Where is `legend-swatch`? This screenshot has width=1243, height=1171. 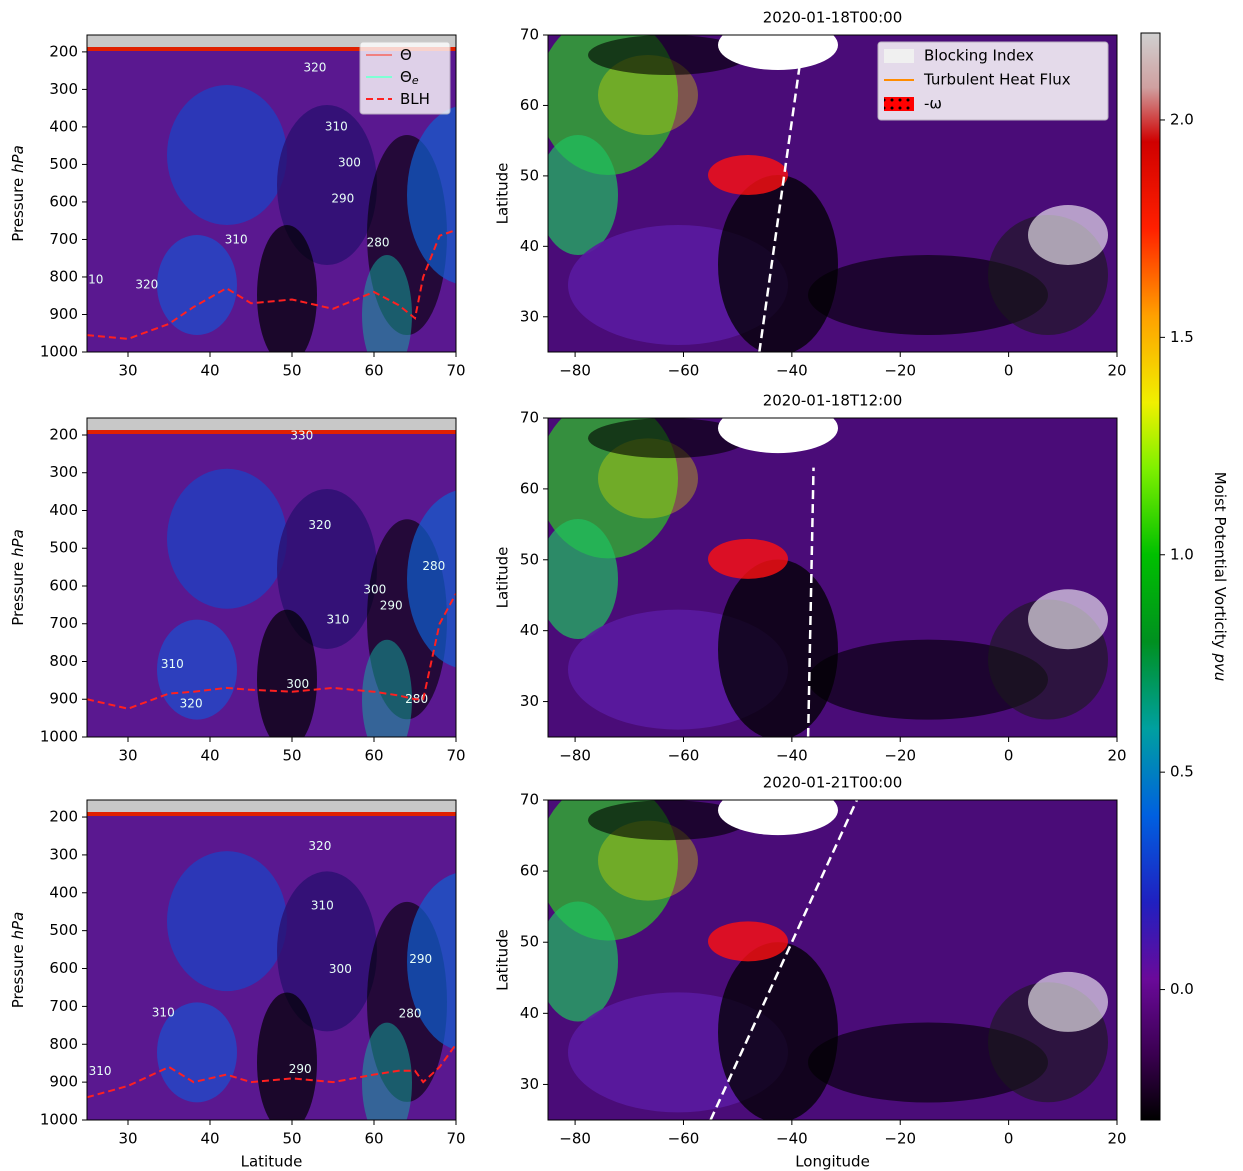
legend-swatch is located at coordinates (899, 56).